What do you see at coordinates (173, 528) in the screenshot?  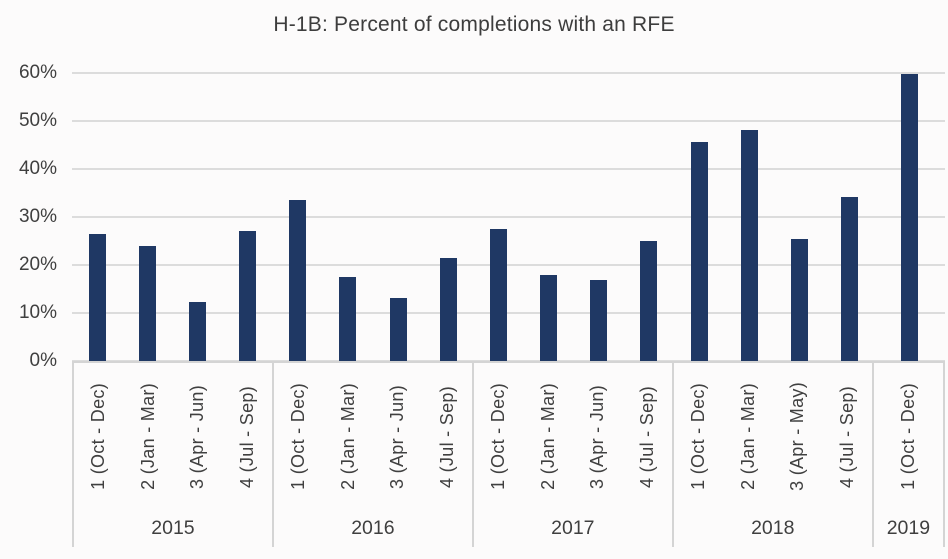 I see `year-label: 2015` at bounding box center [173, 528].